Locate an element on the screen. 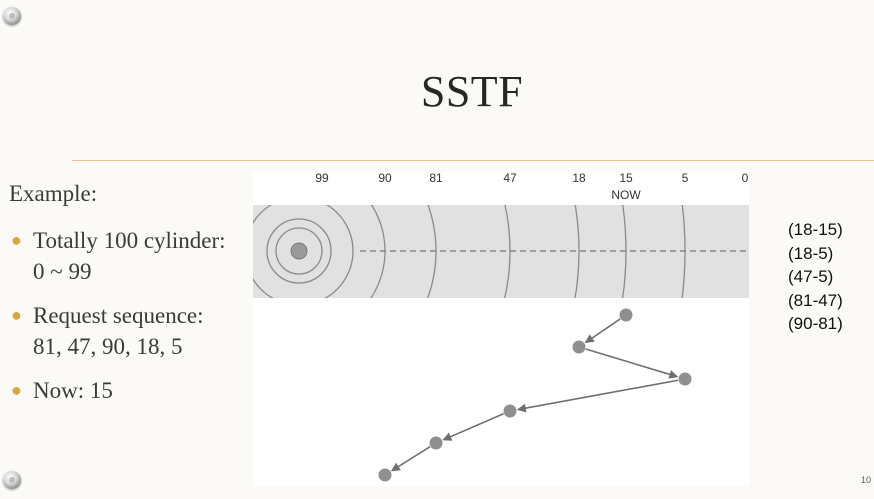 The image size is (874, 499). seek-distance: (18-15) is located at coordinates (815, 229).